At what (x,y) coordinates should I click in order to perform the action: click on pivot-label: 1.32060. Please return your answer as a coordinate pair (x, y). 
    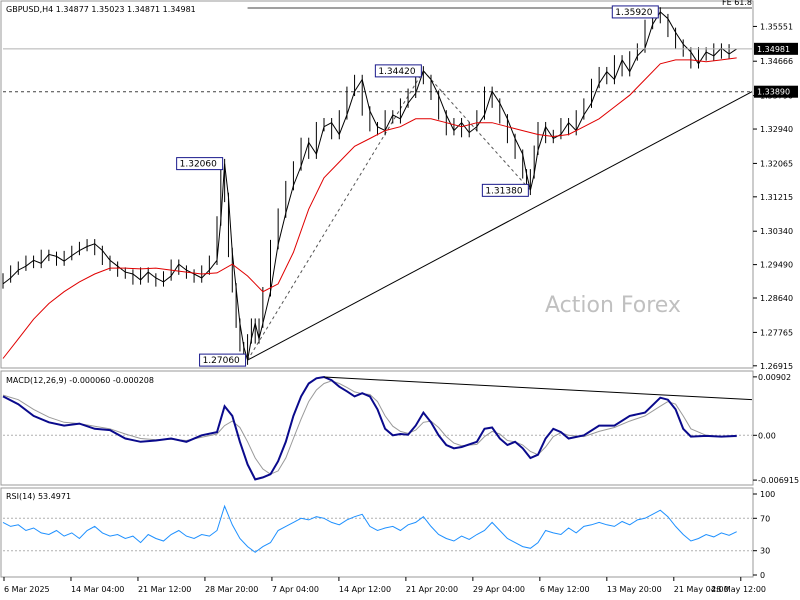
    Looking at the image, I should click on (198, 165).